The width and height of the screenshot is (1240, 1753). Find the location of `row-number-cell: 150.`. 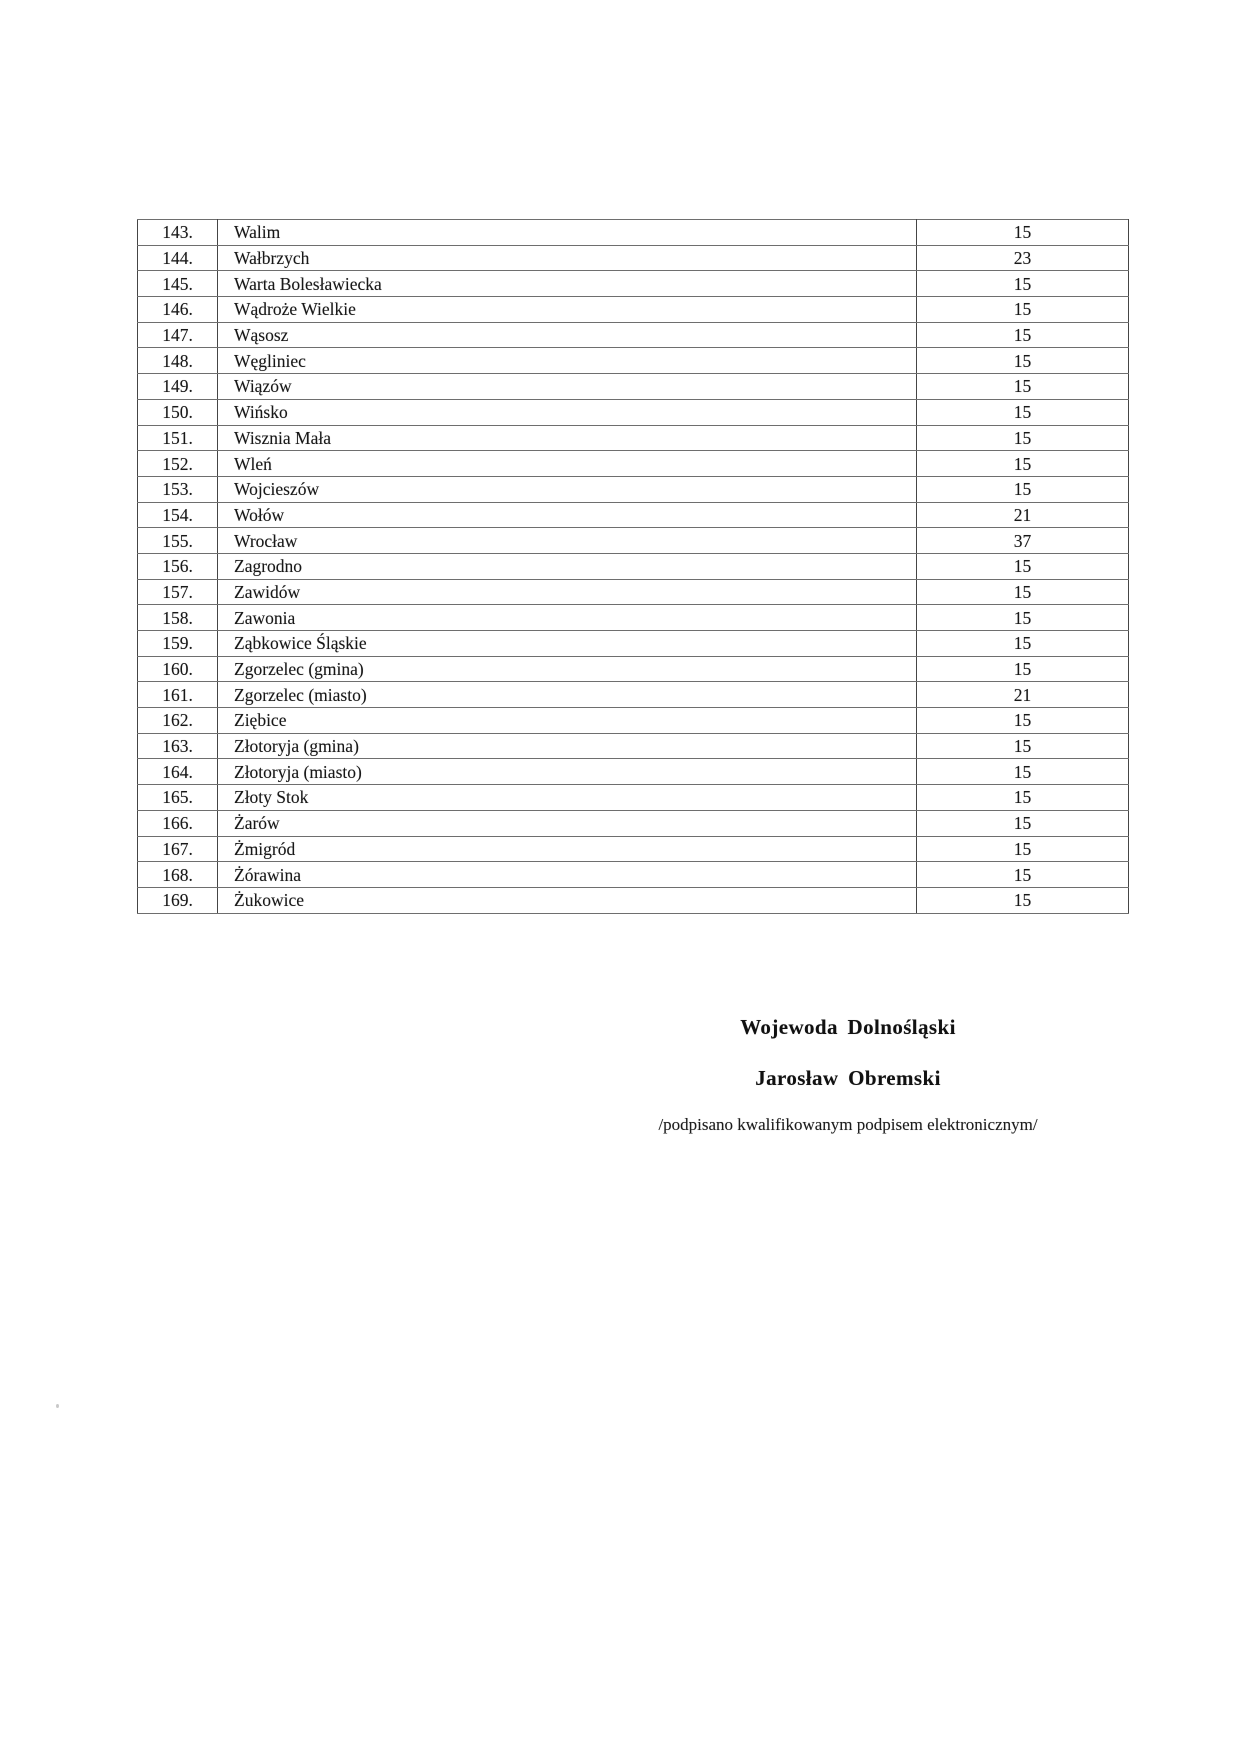

row-number-cell: 150. is located at coordinates (177, 412).